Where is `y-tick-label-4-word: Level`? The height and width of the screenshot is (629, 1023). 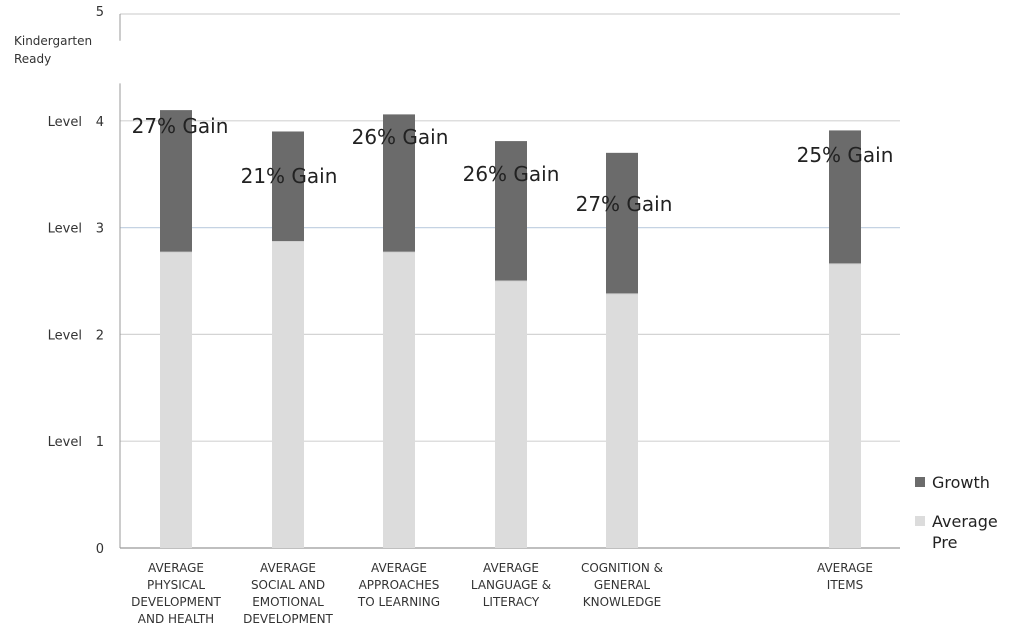
y-tick-label-4-word: Level is located at coordinates (65, 122).